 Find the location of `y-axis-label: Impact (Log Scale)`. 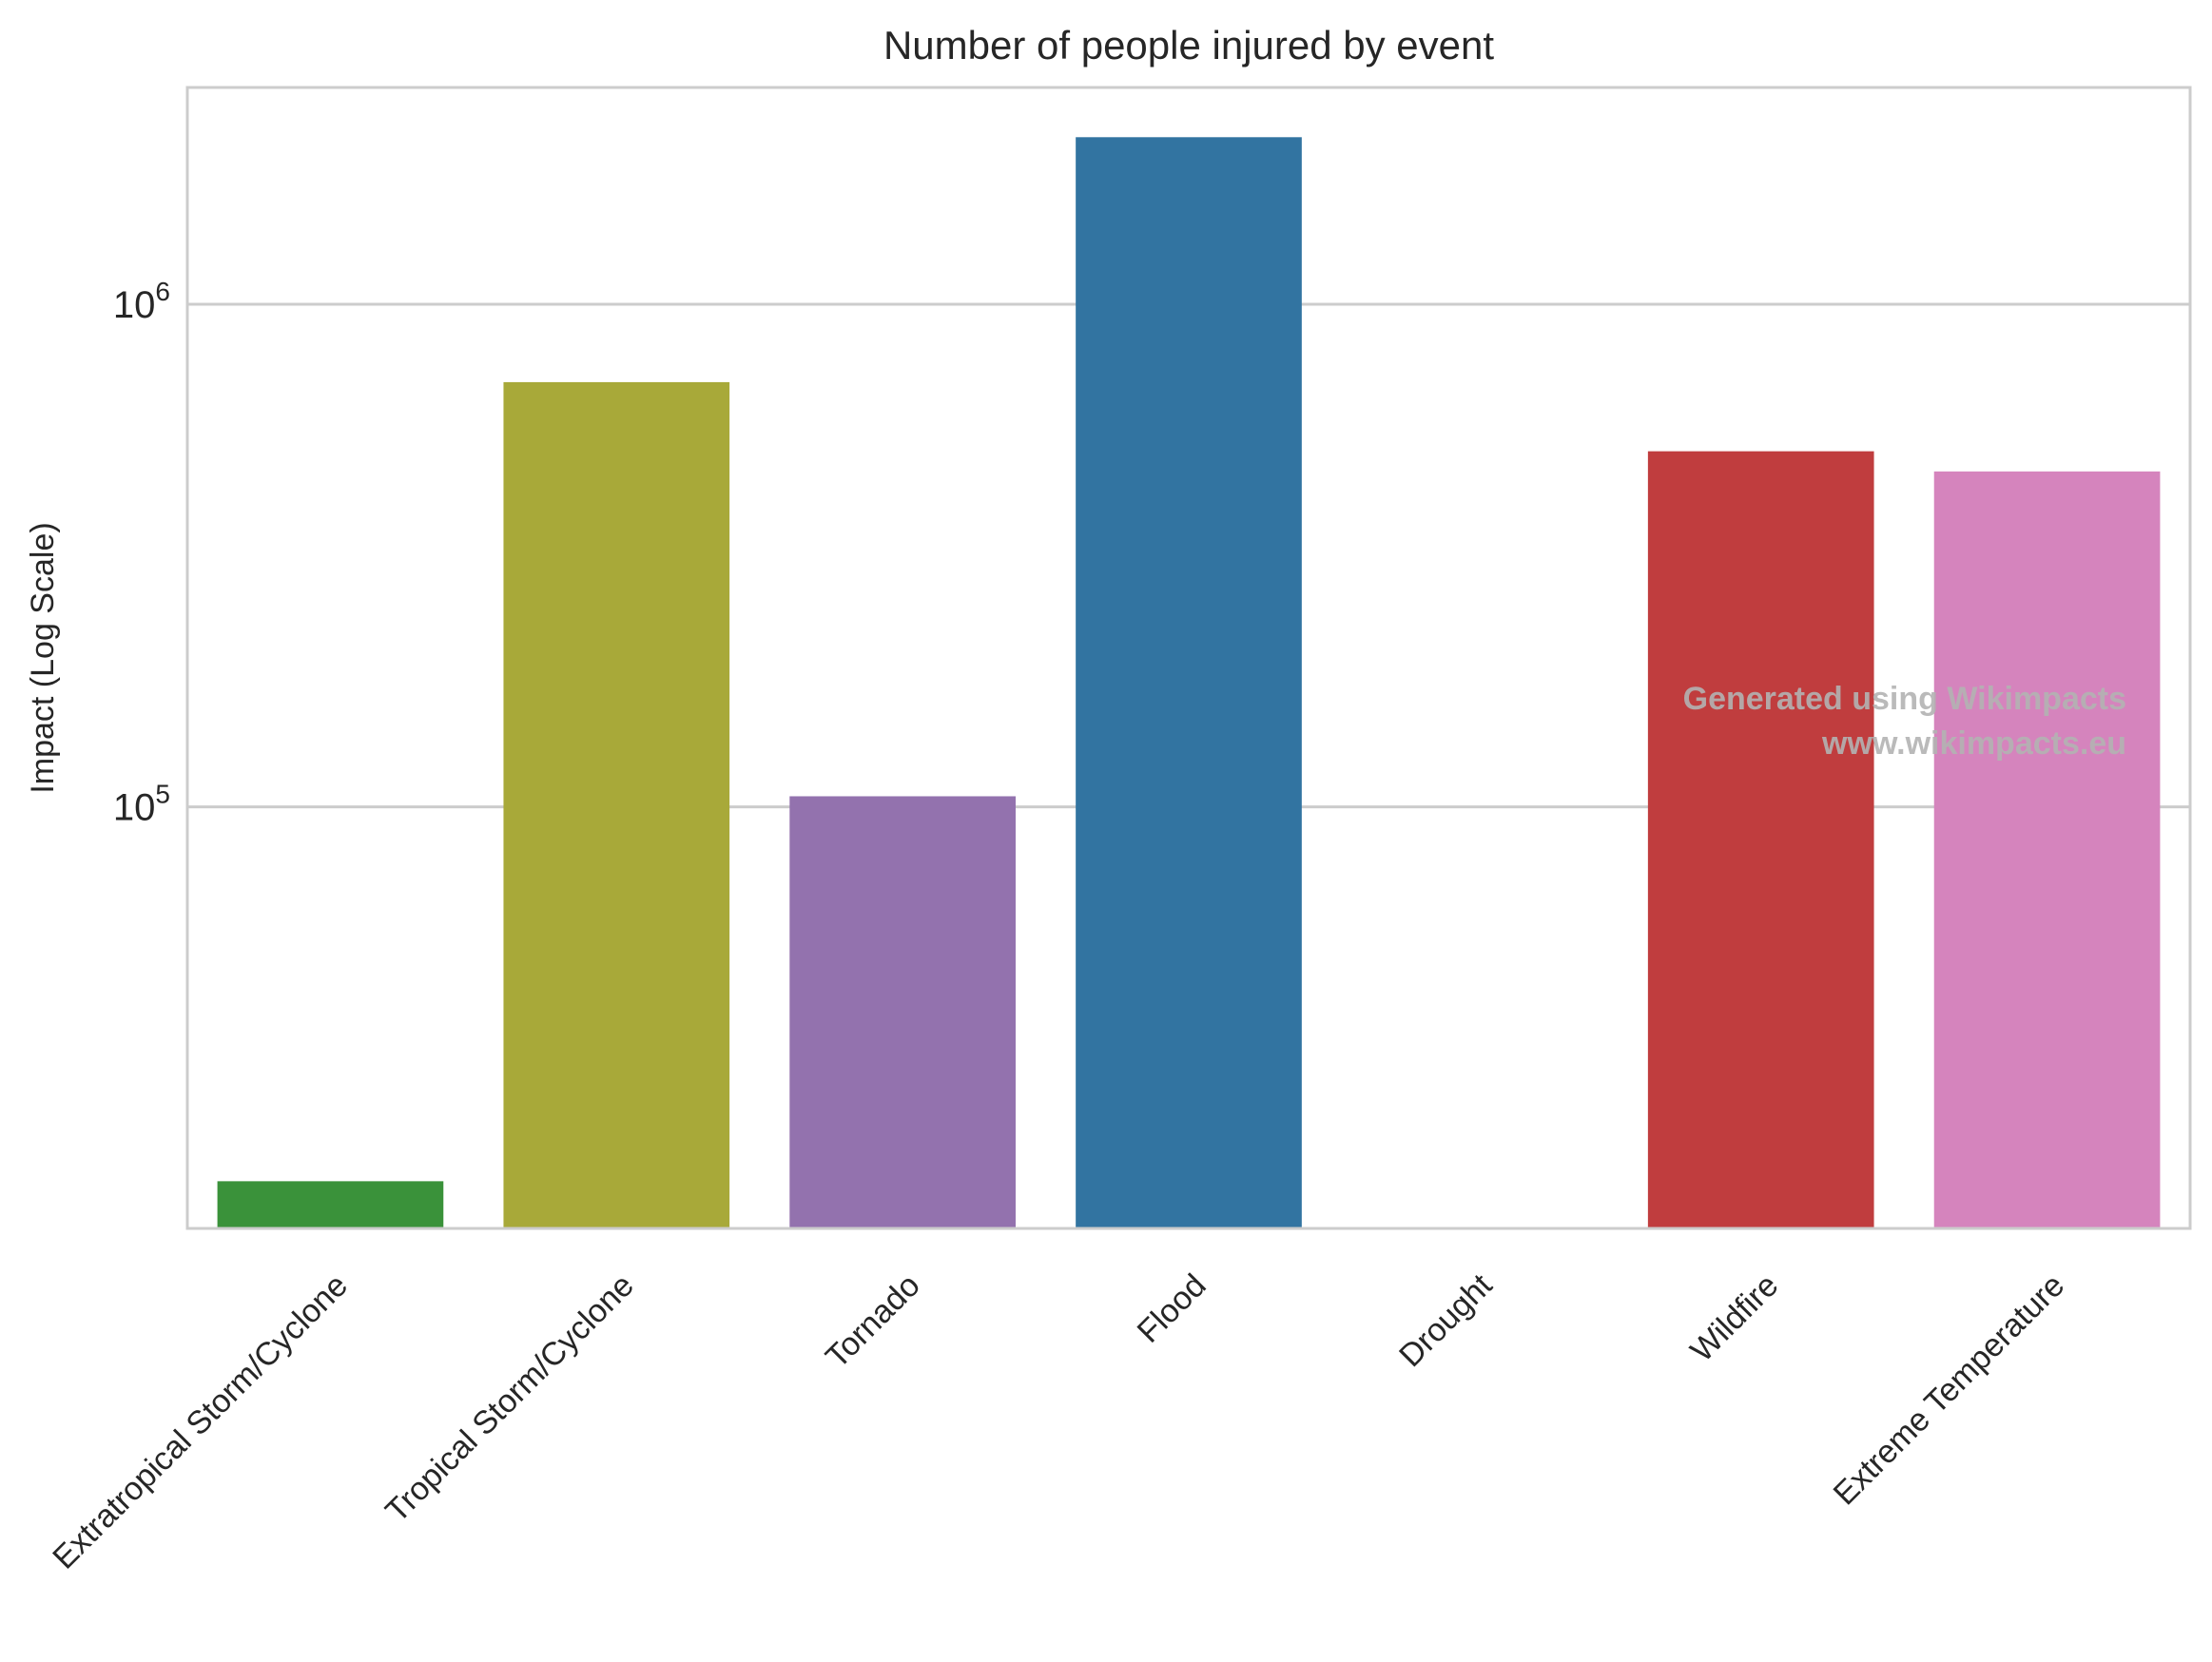

y-axis-label: Impact (Log Scale) is located at coordinates (43, 657).